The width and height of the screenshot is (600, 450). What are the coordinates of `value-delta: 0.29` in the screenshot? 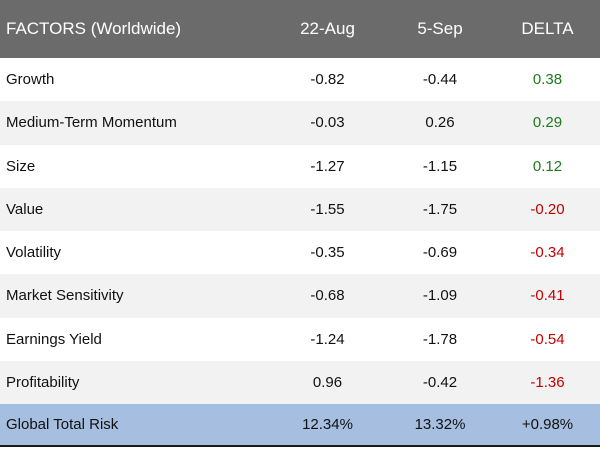 It's located at (547, 123).